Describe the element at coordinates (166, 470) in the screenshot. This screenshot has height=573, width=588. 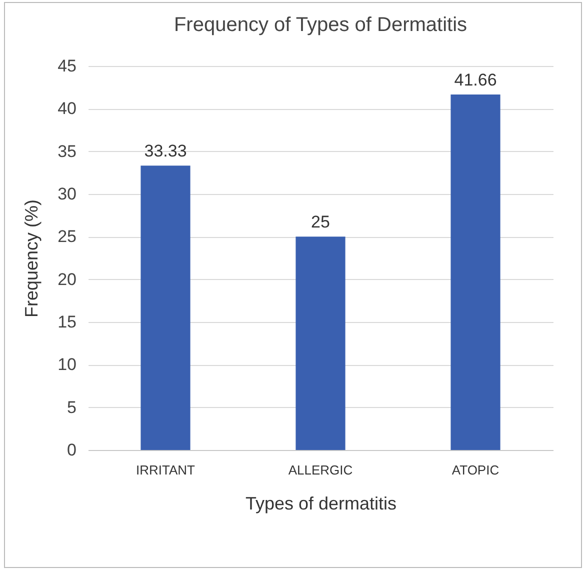
I see `x-tick-label: IRRITANT` at that location.